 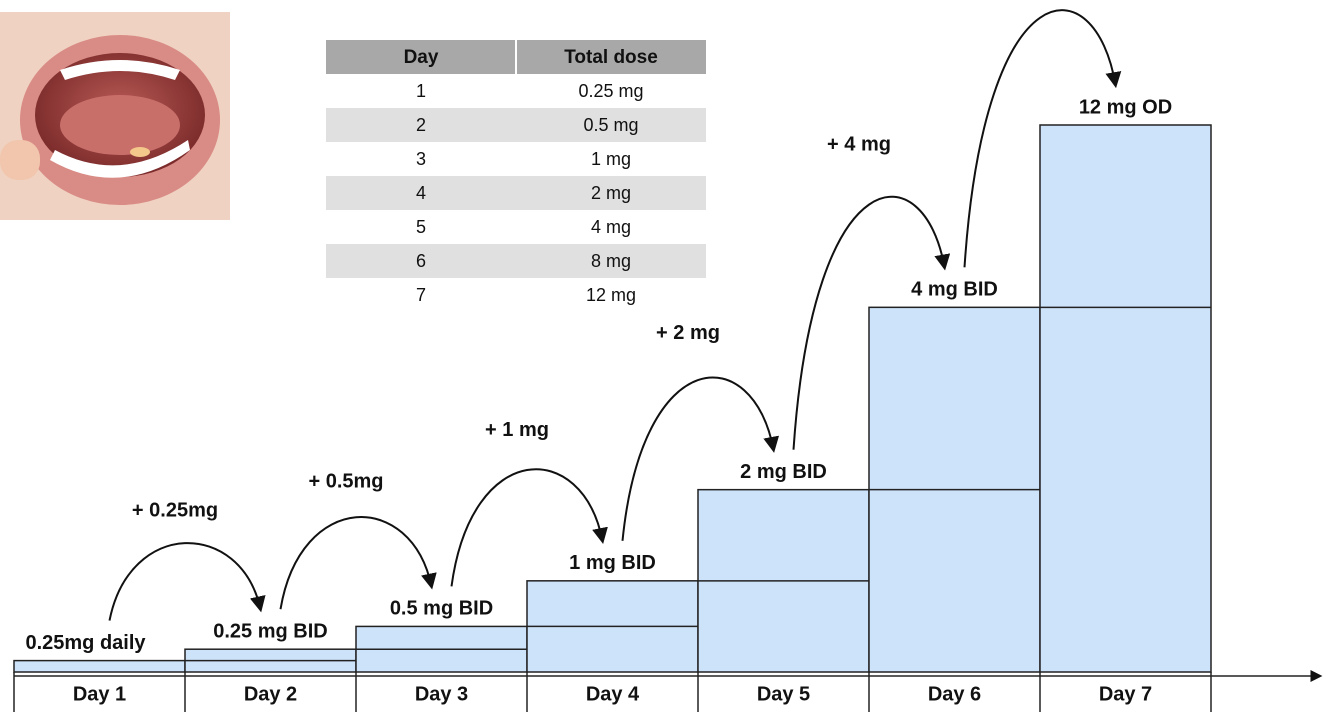 I want to click on value-label: 0.5 mg BID, so click(x=441, y=609).